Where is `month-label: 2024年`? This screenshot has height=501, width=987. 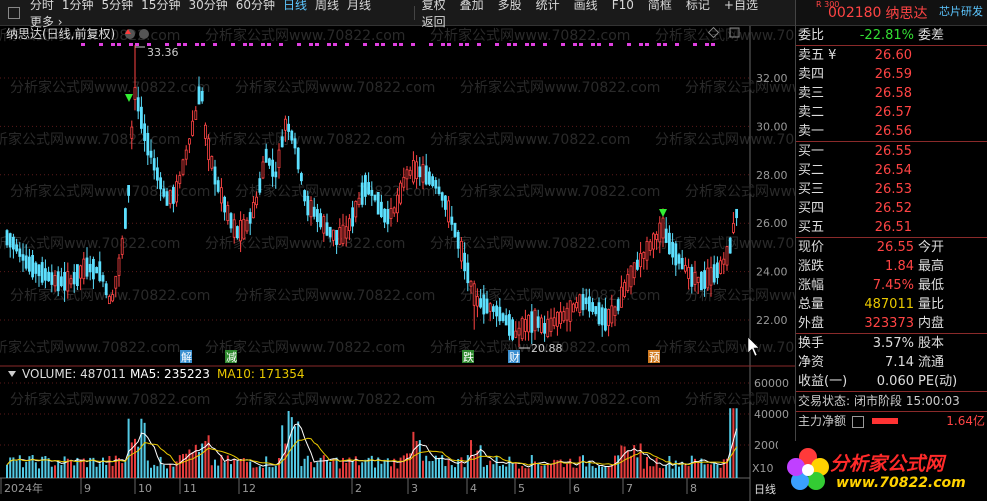 month-label: 2024年 is located at coordinates (23, 488).